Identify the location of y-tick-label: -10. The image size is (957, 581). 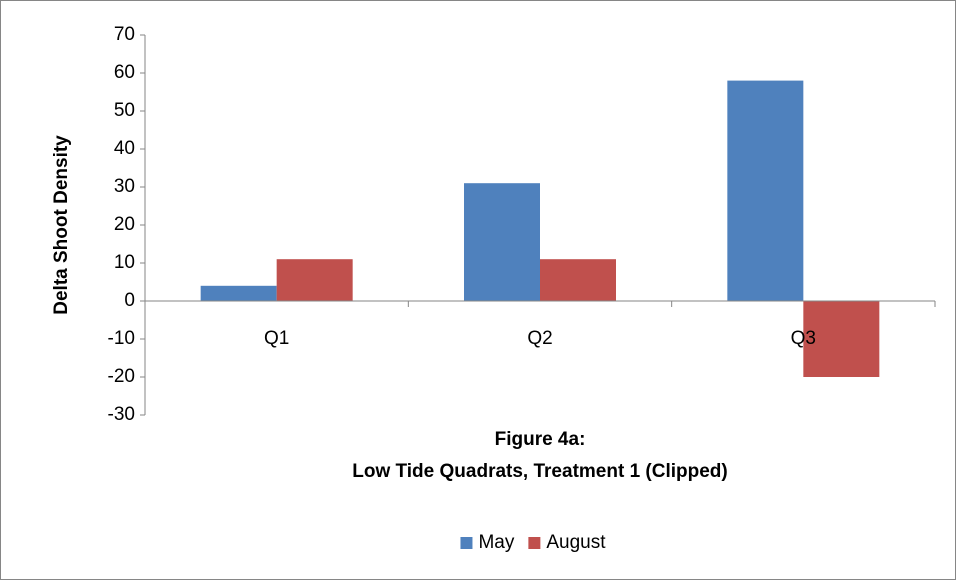
(121, 338).